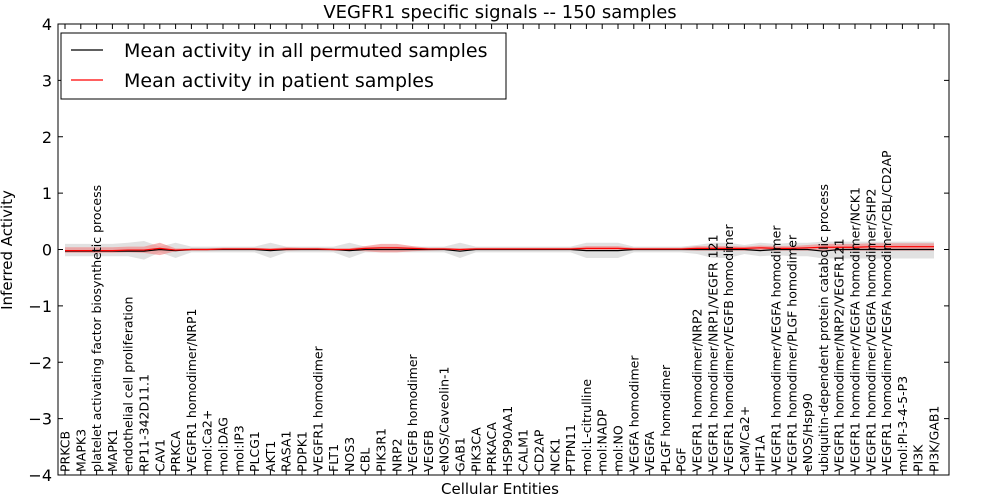  I want to click on permuted-samples-band, so click(499, 250).